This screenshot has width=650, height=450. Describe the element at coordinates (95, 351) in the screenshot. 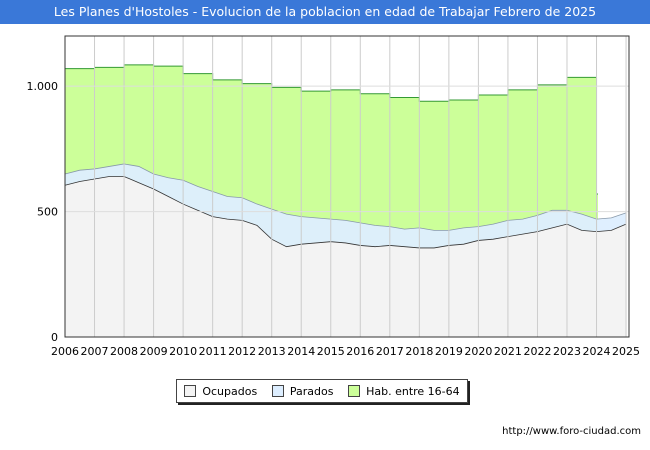

I see `x-tick-label: 2007` at that location.